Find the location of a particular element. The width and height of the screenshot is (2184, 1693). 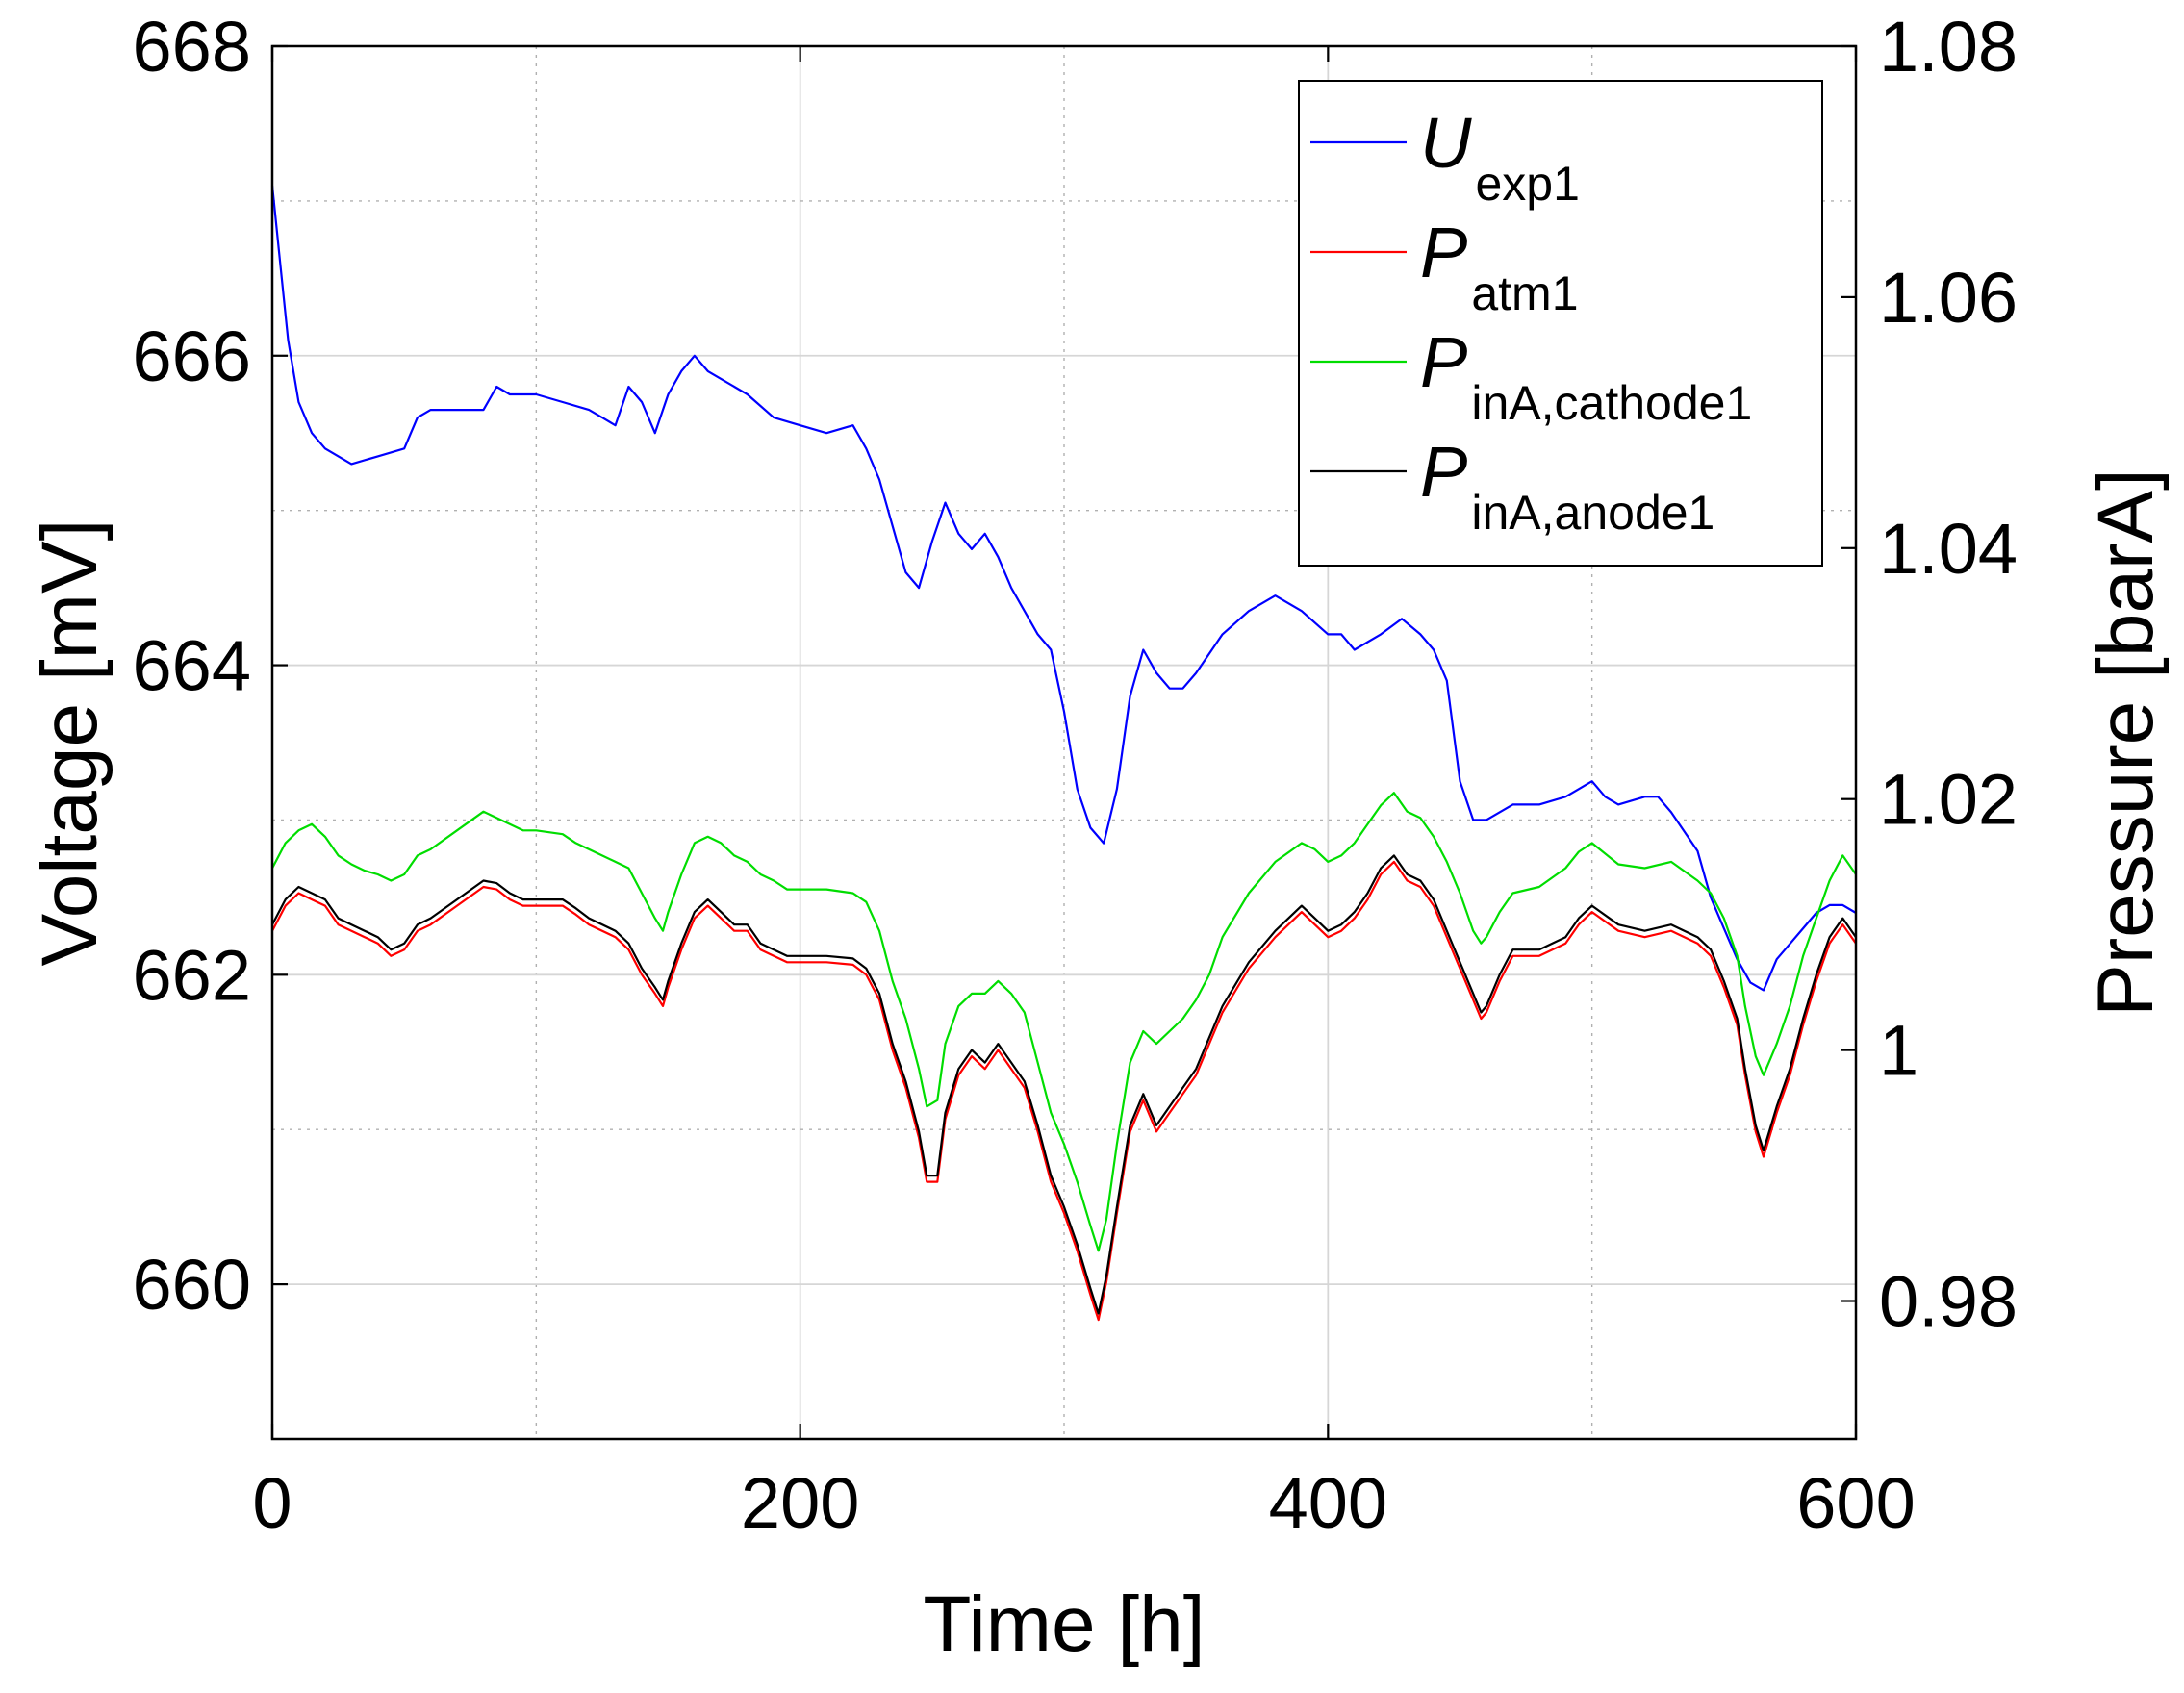

legend-entry: Patm1 is located at coordinates (1445, 266).